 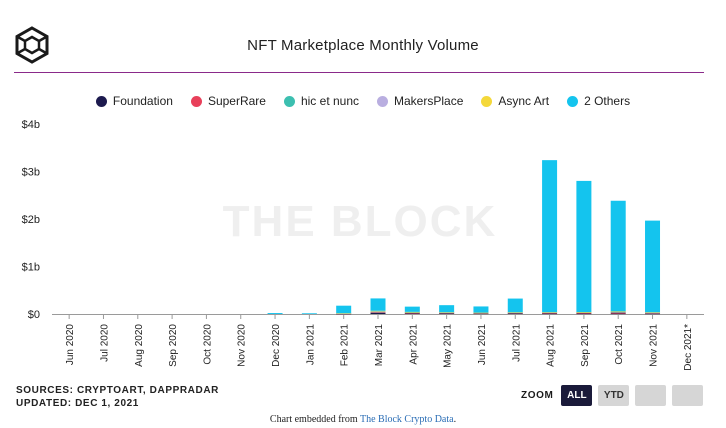 What do you see at coordinates (310, 345) in the screenshot?
I see `x-tick-label: Jan 2021` at bounding box center [310, 345].